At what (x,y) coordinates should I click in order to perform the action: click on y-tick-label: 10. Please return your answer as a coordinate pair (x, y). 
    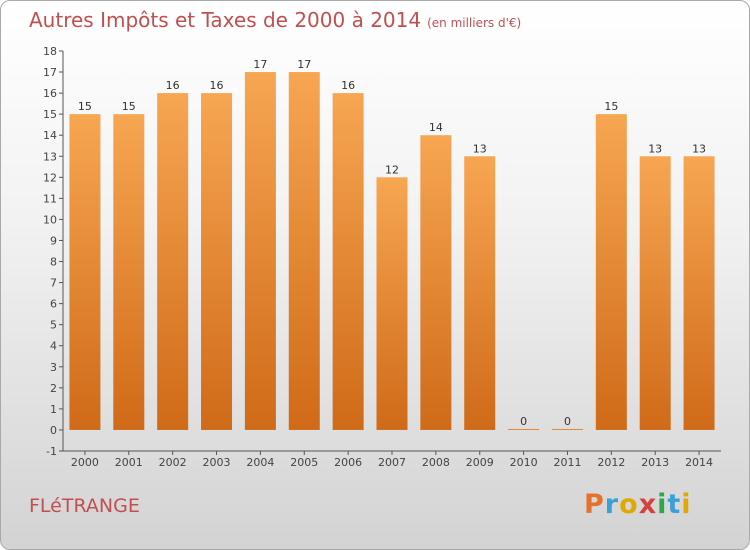
    Looking at the image, I should click on (50, 219).